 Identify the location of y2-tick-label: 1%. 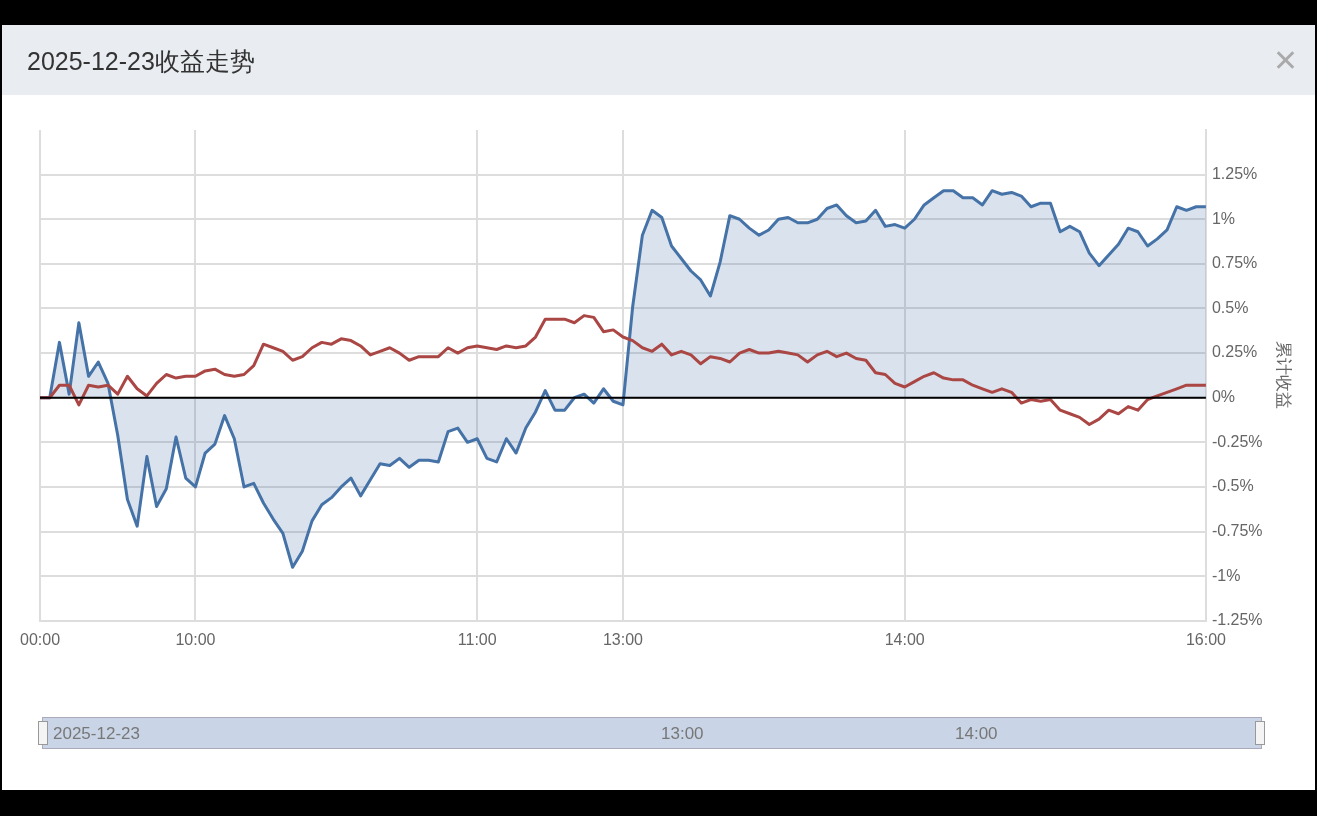
(1223, 218).